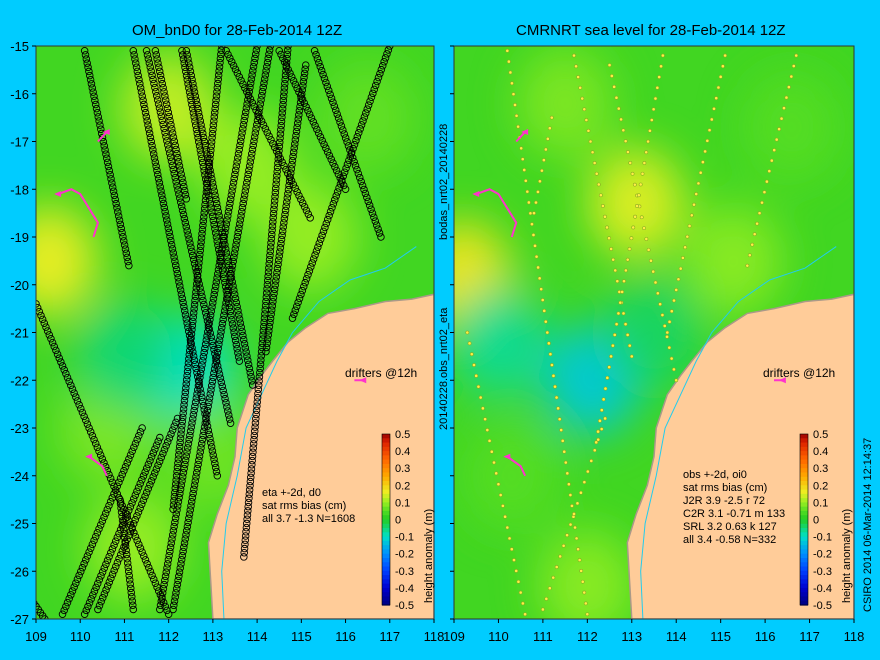  What do you see at coordinates (237, 30) in the screenshot?
I see `chart-title-left: OM_bnD0 for 28-Feb-2014 12Z` at bounding box center [237, 30].